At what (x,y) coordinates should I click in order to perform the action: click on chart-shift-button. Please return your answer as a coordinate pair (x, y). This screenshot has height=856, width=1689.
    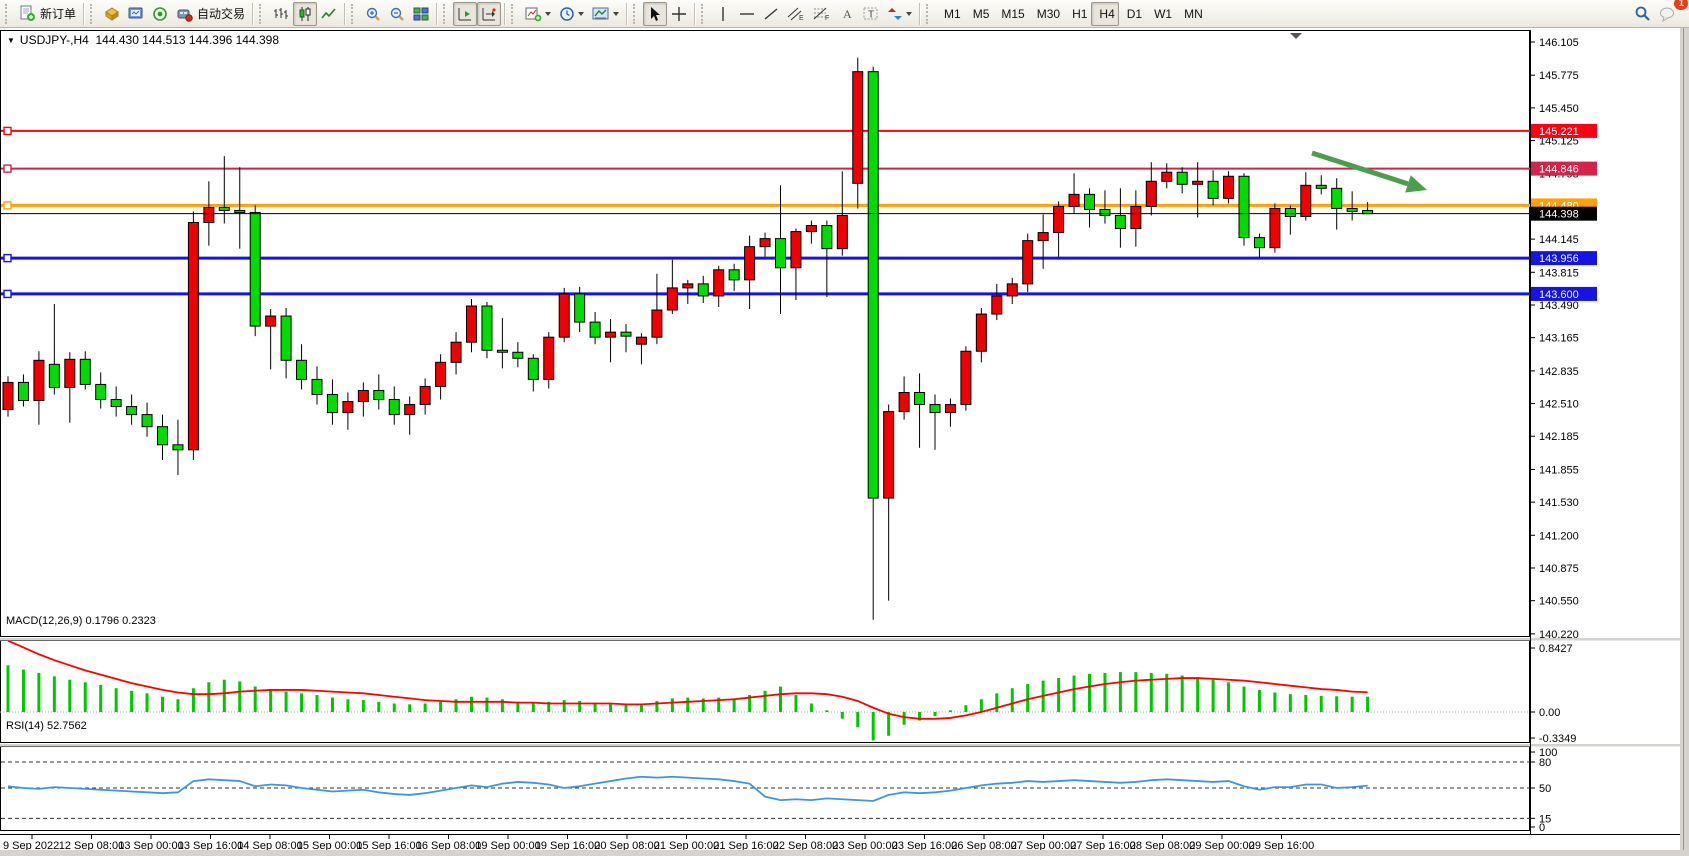
    Looking at the image, I should click on (489, 13).